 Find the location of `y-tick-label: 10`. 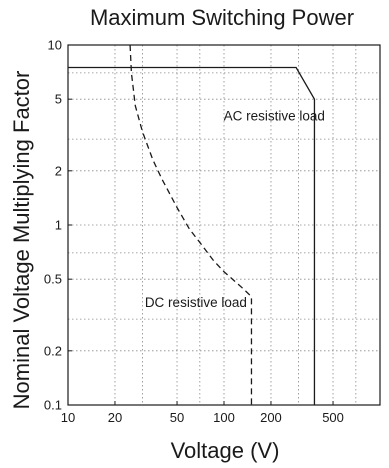

y-tick-label: 10 is located at coordinates (55, 45).